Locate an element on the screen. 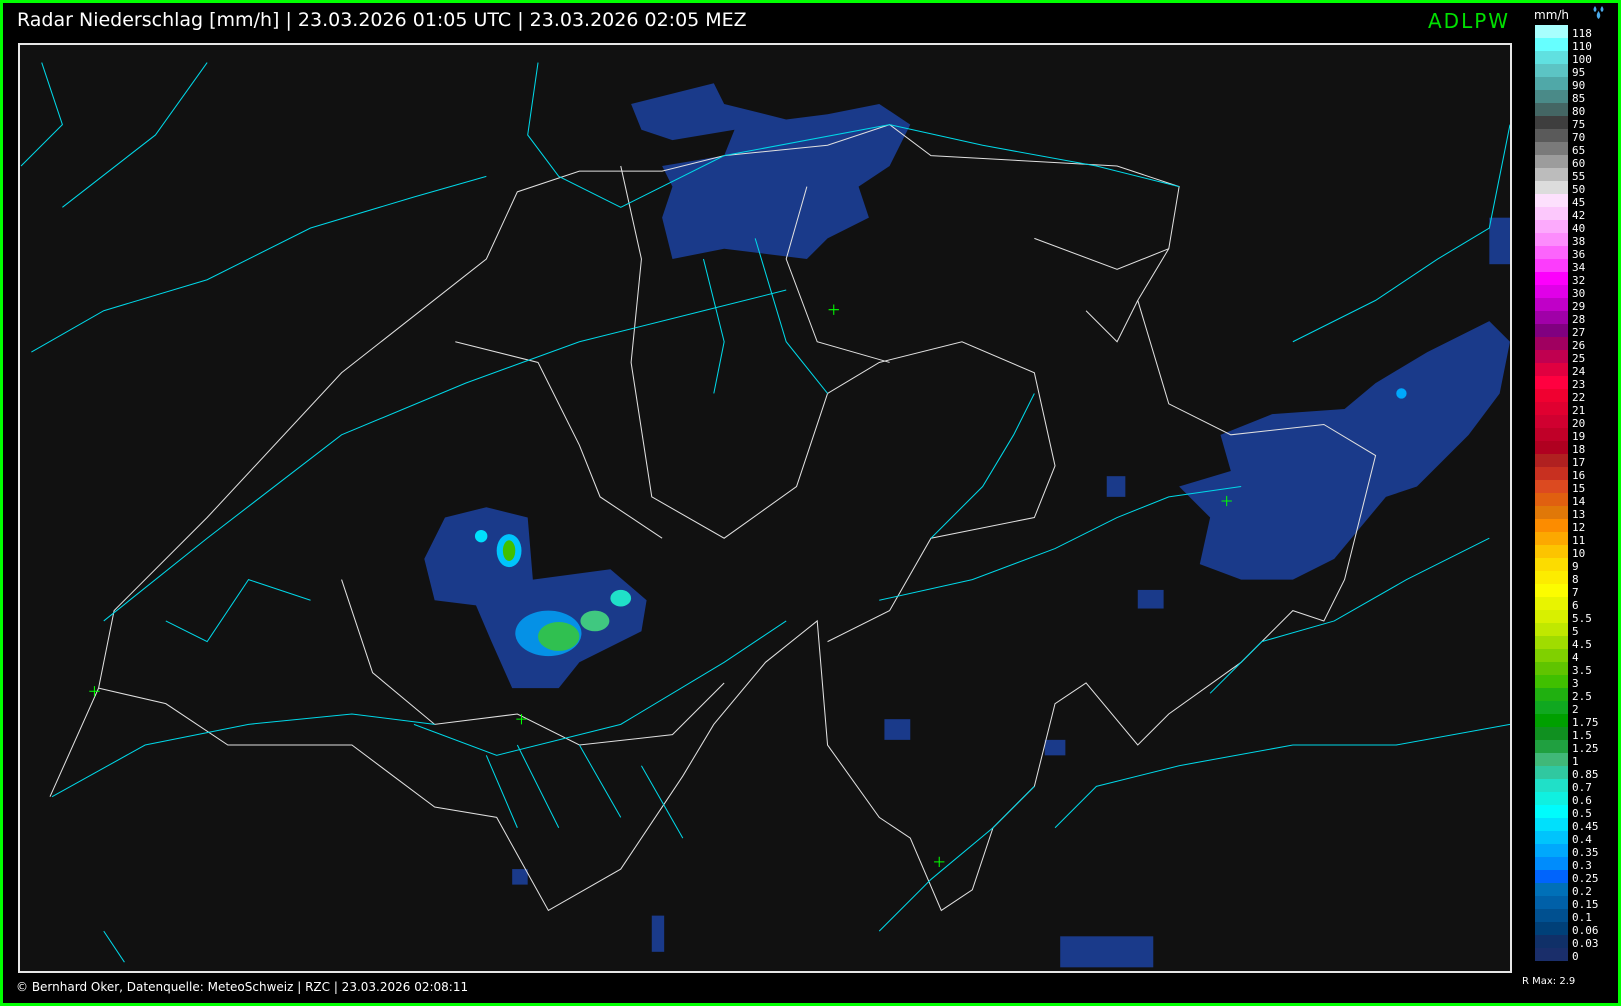  legend-row: 90 is located at coordinates (1560, 84).